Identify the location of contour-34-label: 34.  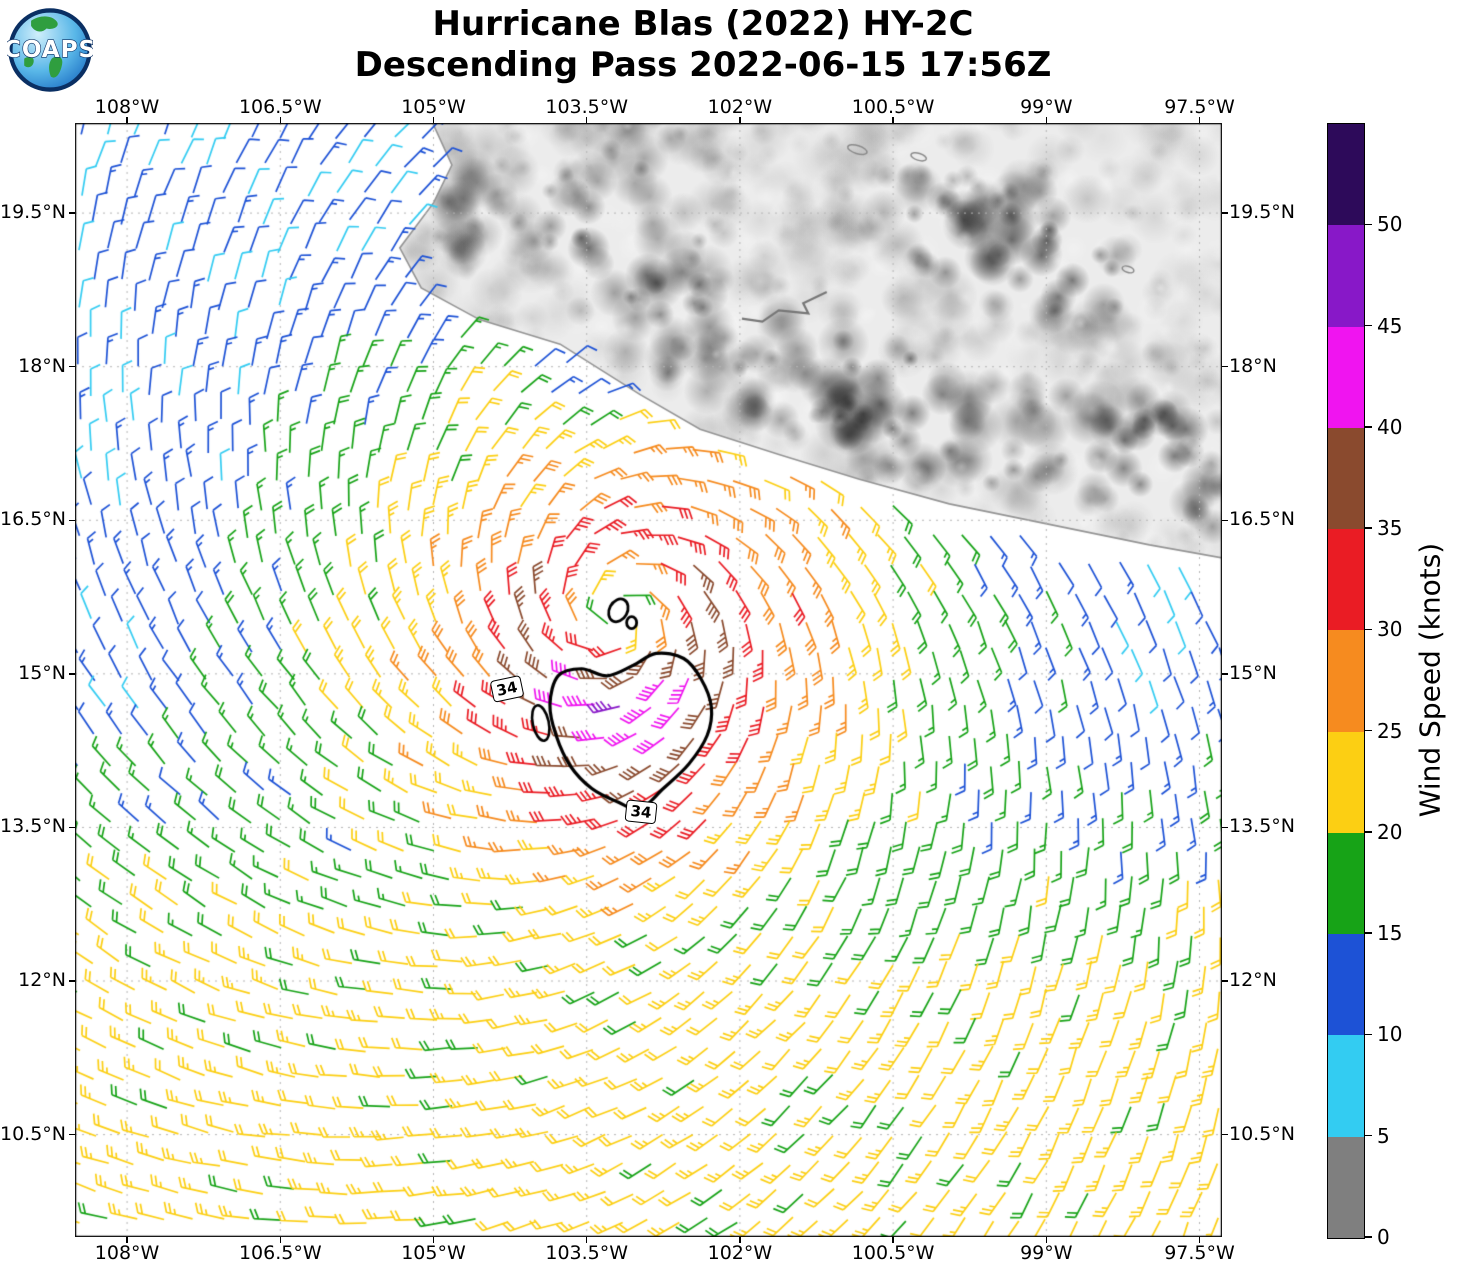
(641, 812).